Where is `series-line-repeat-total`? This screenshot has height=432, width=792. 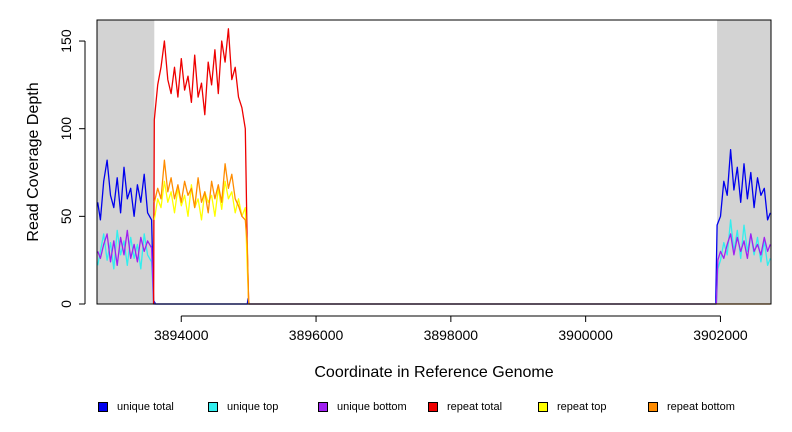 series-line-repeat-total is located at coordinates (201, 166).